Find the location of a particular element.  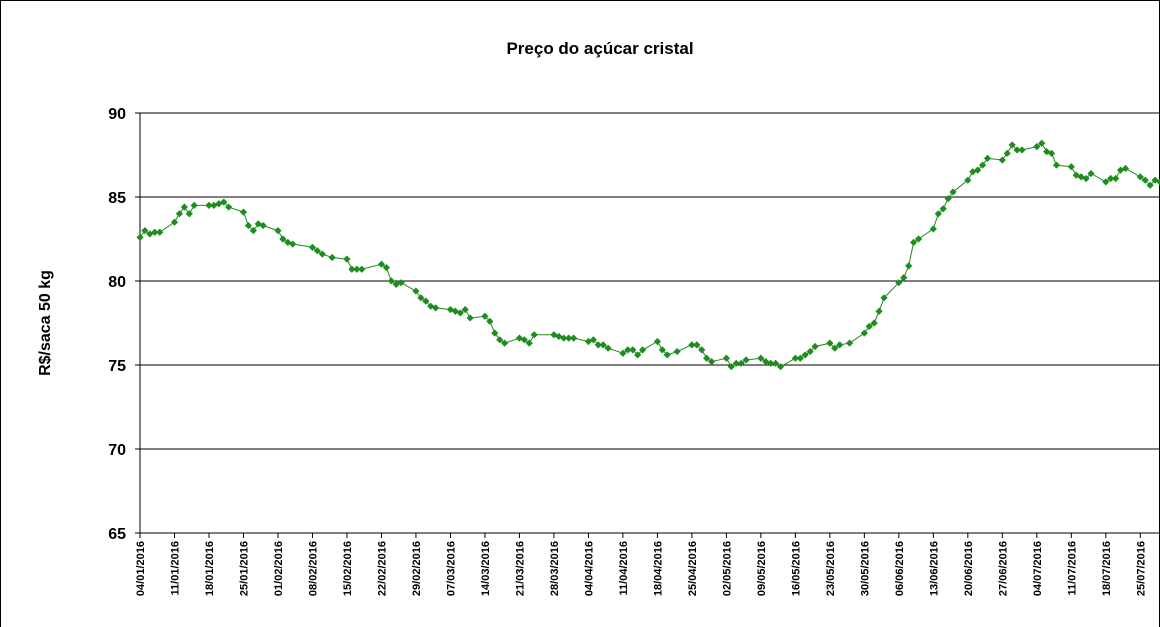

chart-title: Preço do açúcar cristal is located at coordinates (599, 48).